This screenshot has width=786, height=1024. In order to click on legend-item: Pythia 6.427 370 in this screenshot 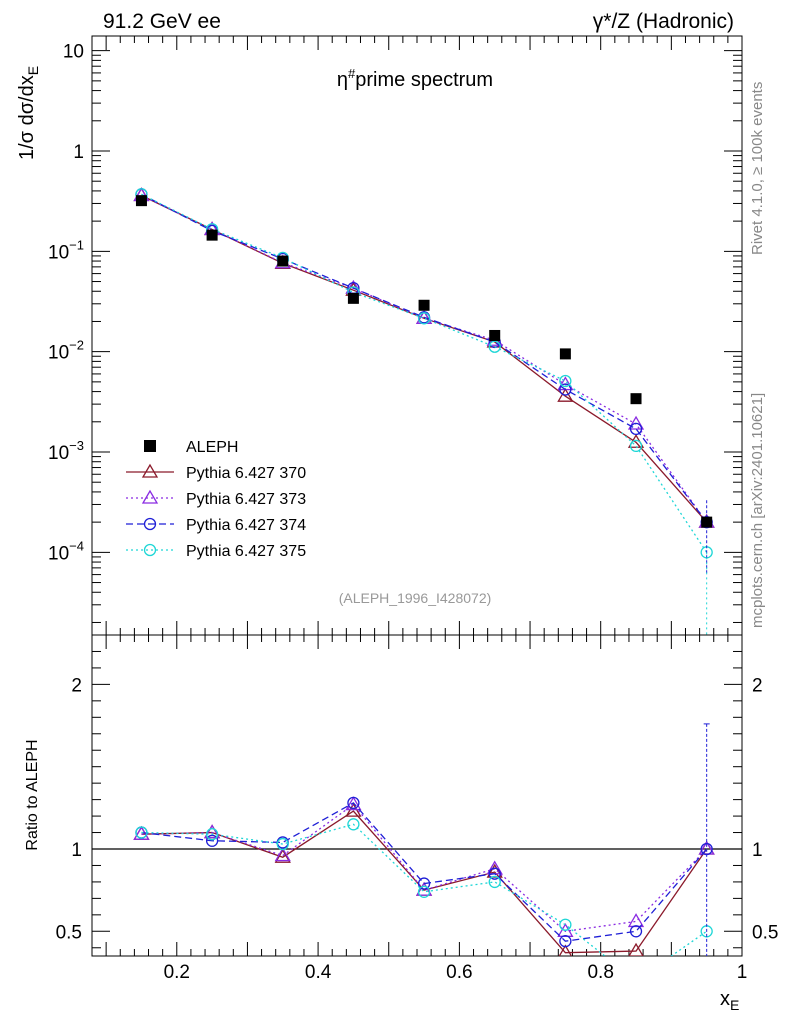, I will do `click(216, 472)`.